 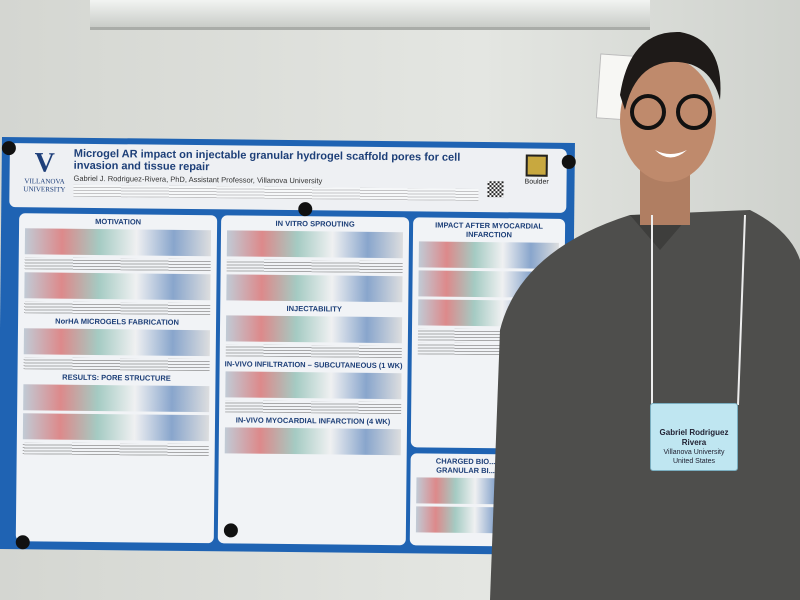 What do you see at coordinates (370, 15) in the screenshot?
I see `window` at bounding box center [370, 15].